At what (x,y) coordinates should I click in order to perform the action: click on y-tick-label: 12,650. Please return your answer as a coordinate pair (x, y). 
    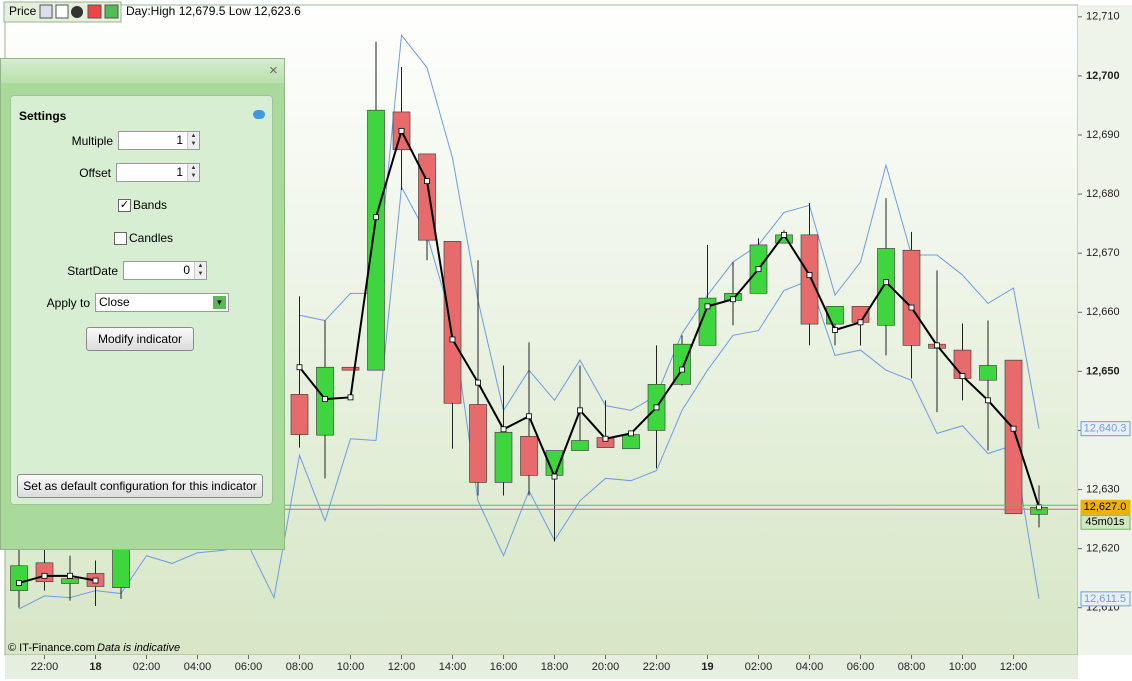
    Looking at the image, I should click on (1103, 371).